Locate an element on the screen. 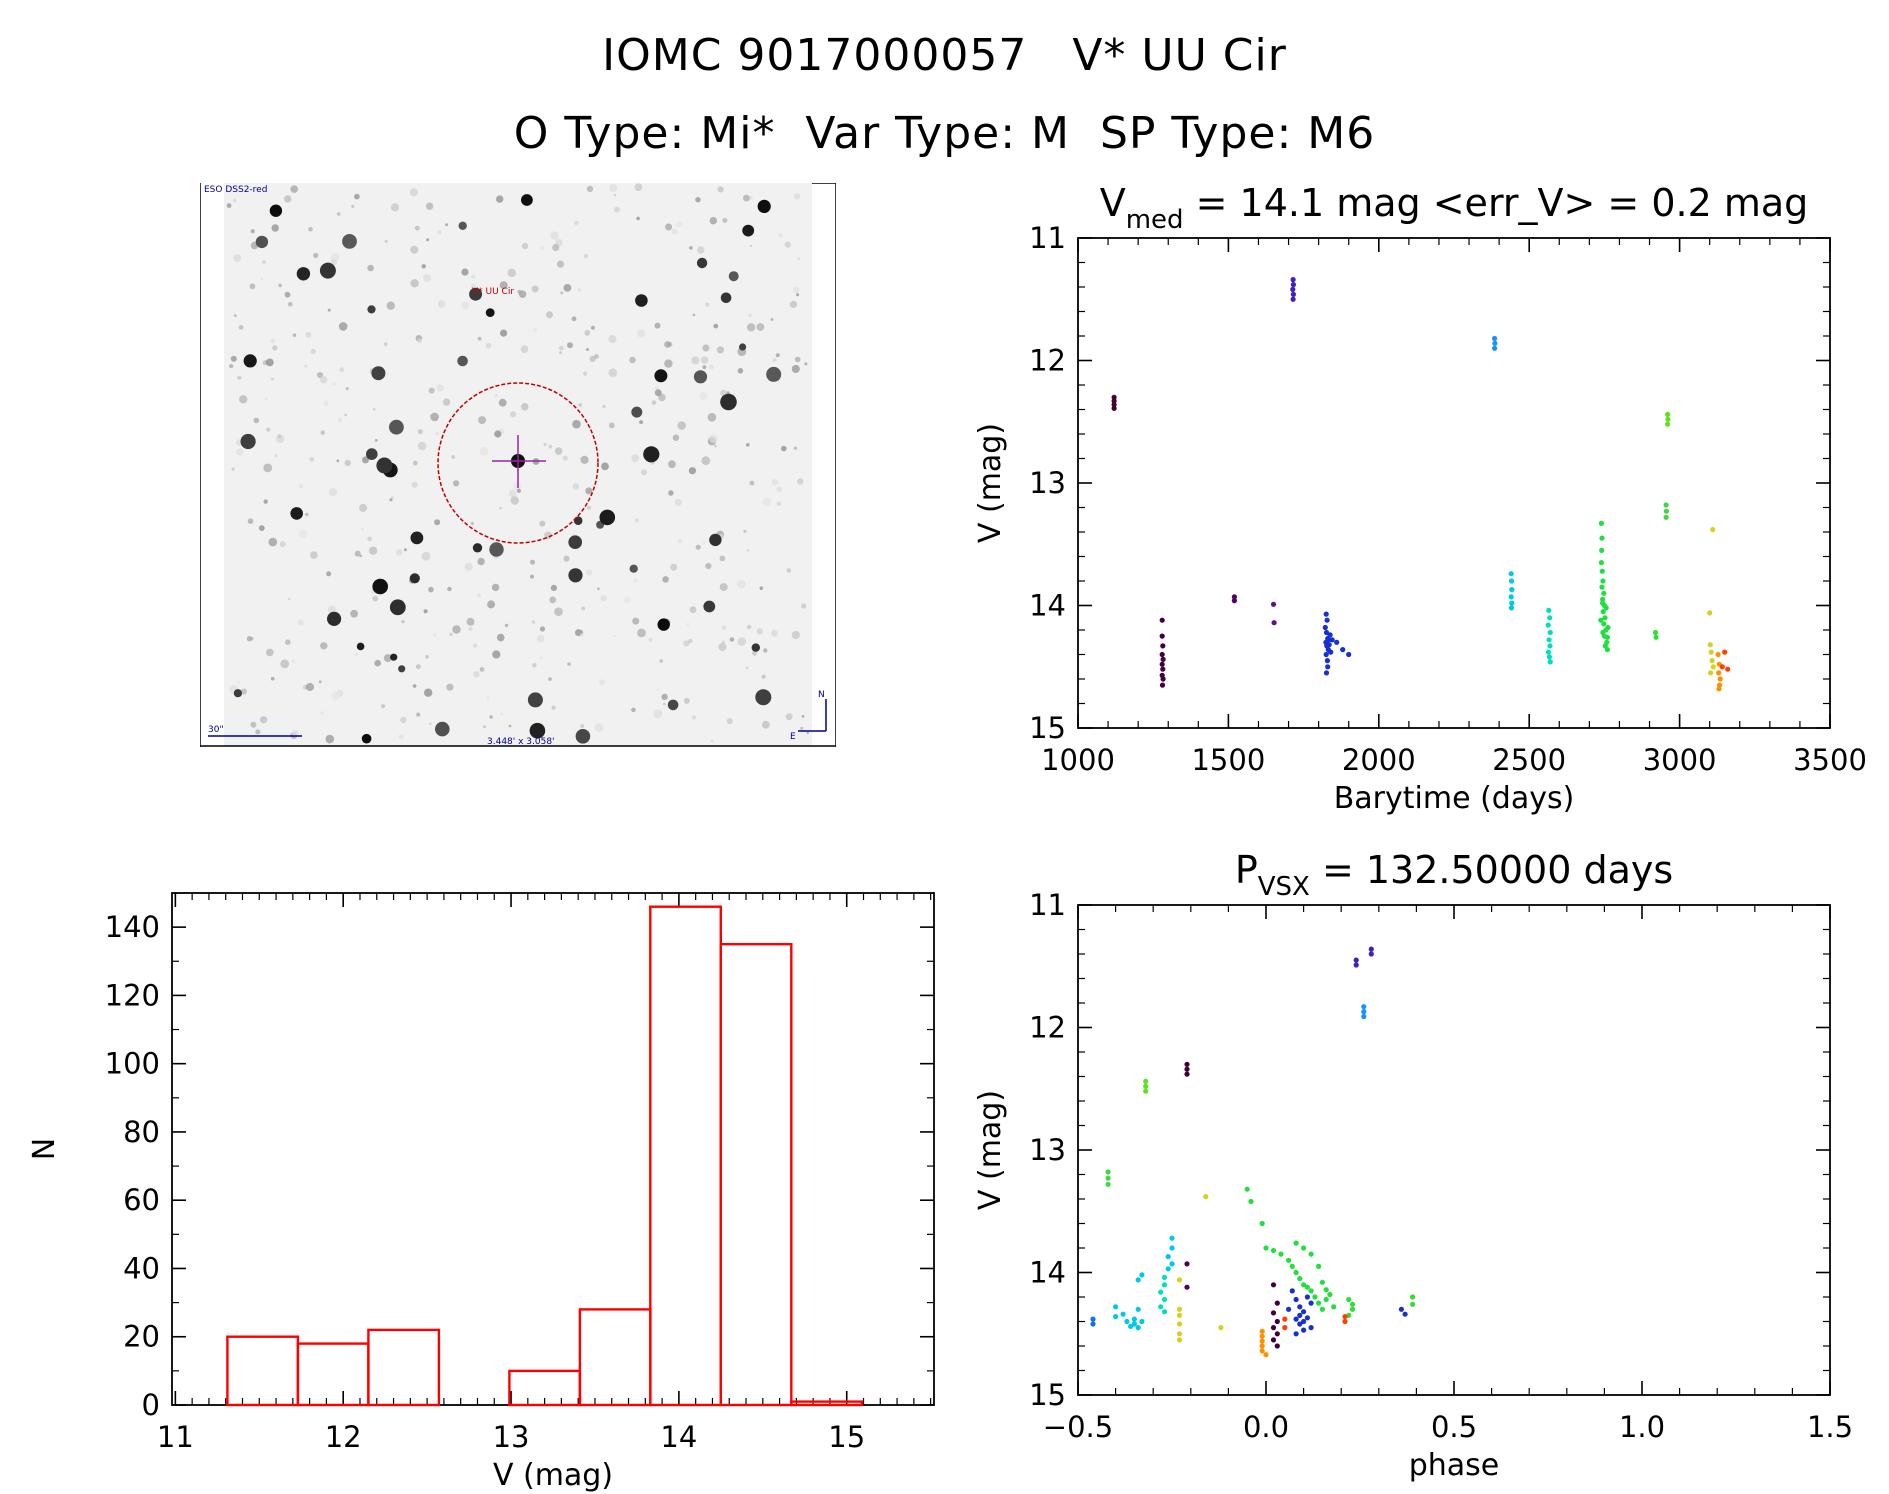 The image size is (1889, 1494). x-tick-label: 3500 is located at coordinates (1830, 760).